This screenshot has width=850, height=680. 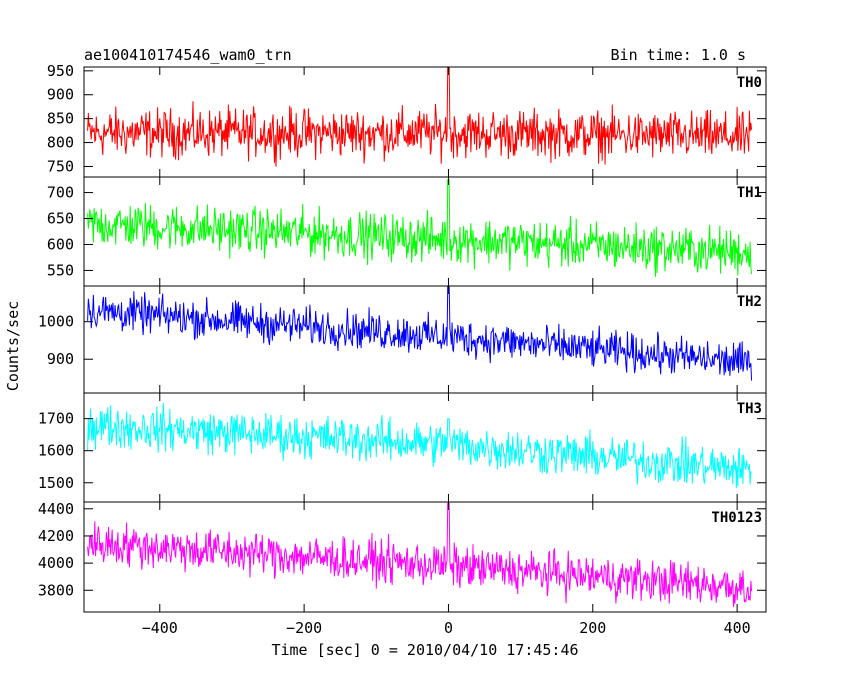 What do you see at coordinates (304, 628) in the screenshot?
I see `x-tick-label: −200` at bounding box center [304, 628].